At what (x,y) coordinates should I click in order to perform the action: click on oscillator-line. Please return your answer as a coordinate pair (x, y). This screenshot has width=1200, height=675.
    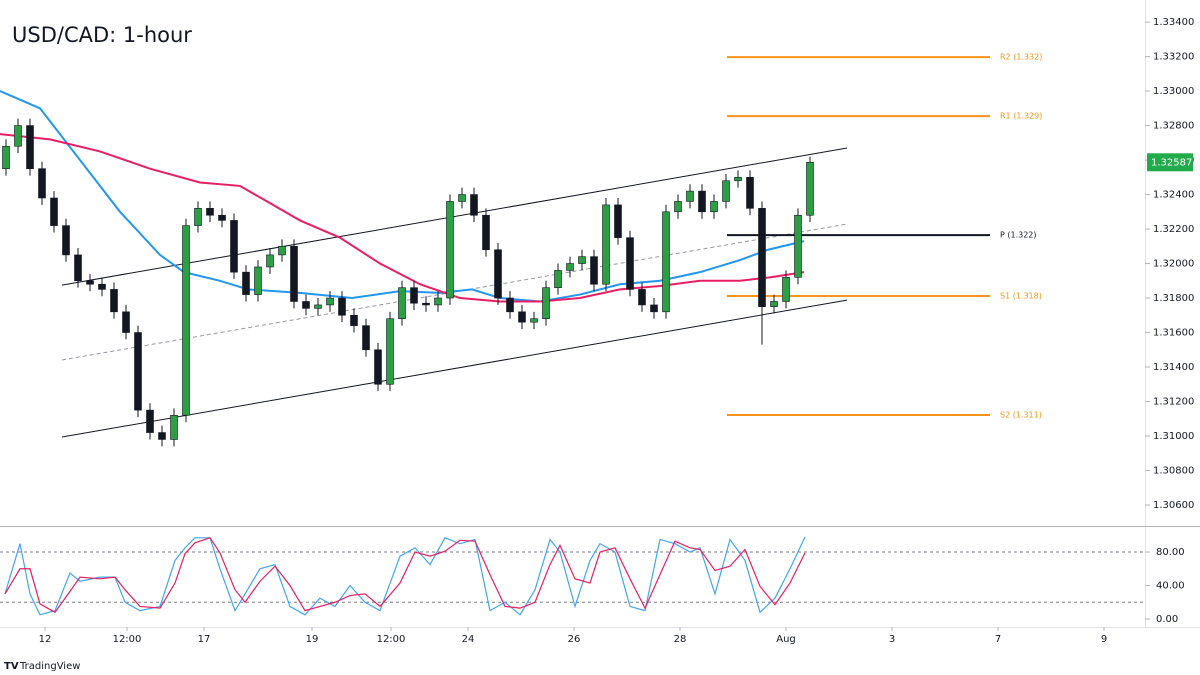
    Looking at the image, I should click on (405, 576).